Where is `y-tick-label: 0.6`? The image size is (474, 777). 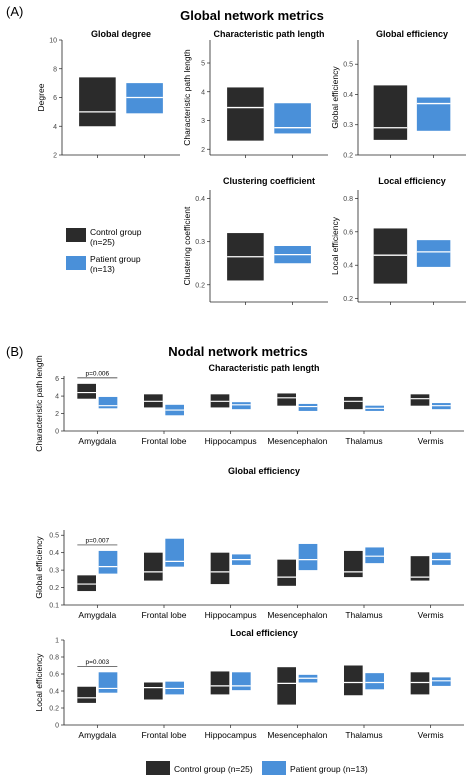
y-tick-label: 0.6 is located at coordinates (54, 675).